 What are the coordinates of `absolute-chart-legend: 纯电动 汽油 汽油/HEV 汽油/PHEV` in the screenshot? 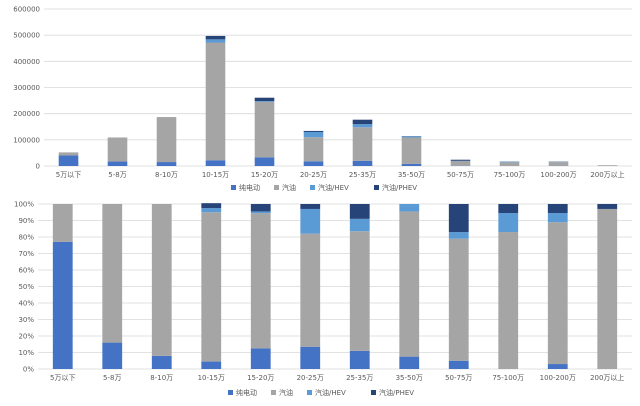 It's located at (324, 187).